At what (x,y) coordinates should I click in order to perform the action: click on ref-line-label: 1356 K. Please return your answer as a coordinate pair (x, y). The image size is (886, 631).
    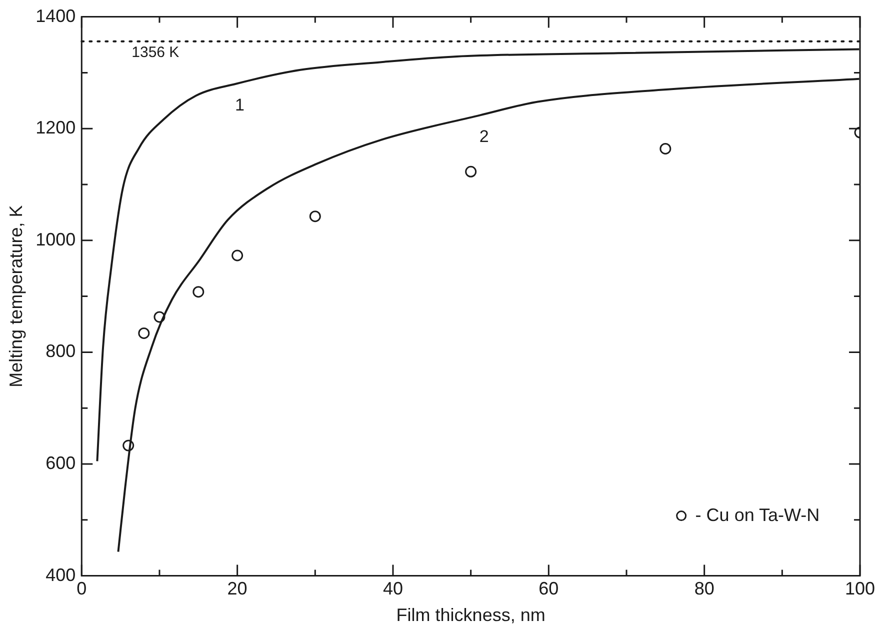
    Looking at the image, I should click on (156, 53).